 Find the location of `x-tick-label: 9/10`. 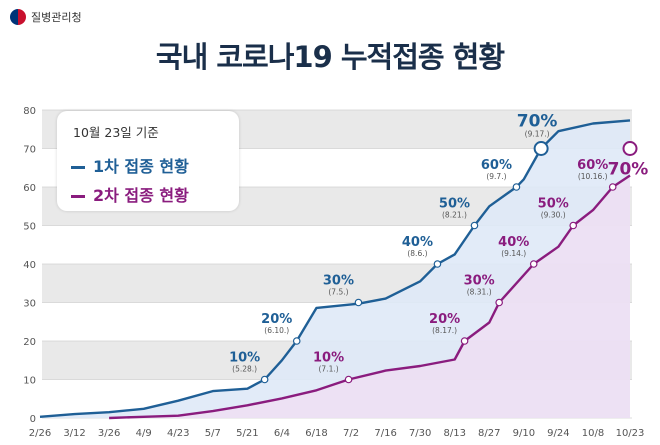

x-tick-label: 9/10 is located at coordinates (524, 433).